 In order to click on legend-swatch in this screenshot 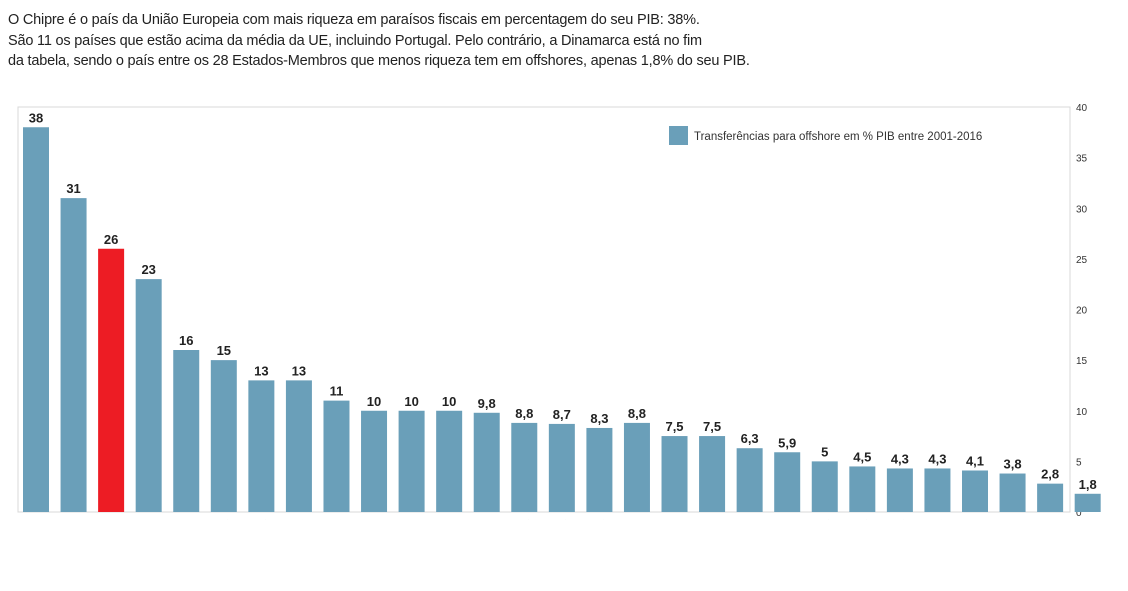, I will do `click(678, 135)`.